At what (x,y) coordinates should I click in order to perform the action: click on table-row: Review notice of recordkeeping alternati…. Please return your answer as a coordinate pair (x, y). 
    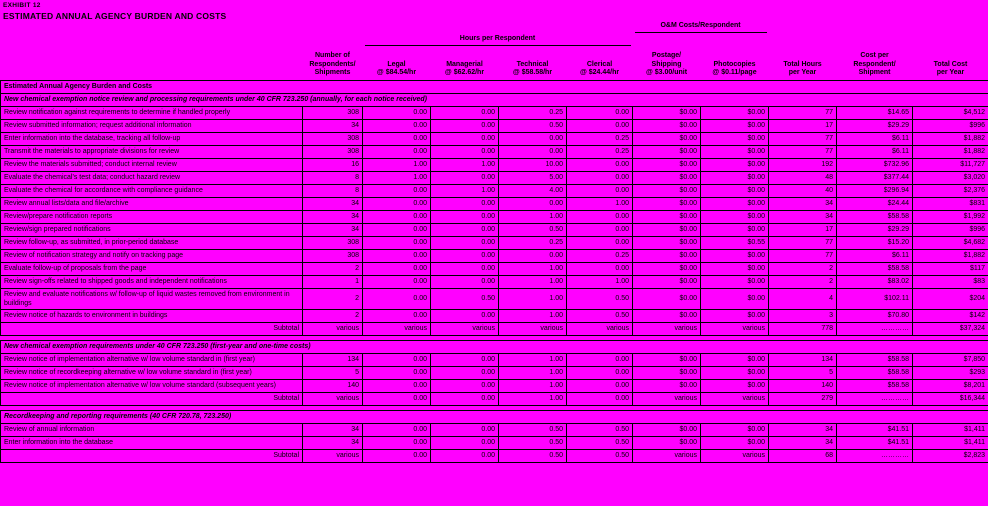
    Looking at the image, I should click on (494, 372).